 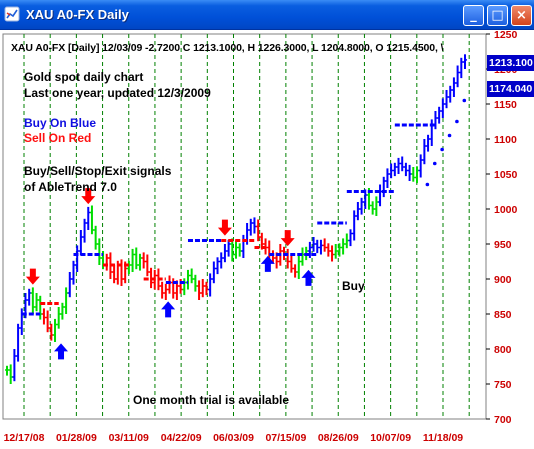 What do you see at coordinates (503, 315) in the screenshot?
I see `y-tick-label: 850` at bounding box center [503, 315].